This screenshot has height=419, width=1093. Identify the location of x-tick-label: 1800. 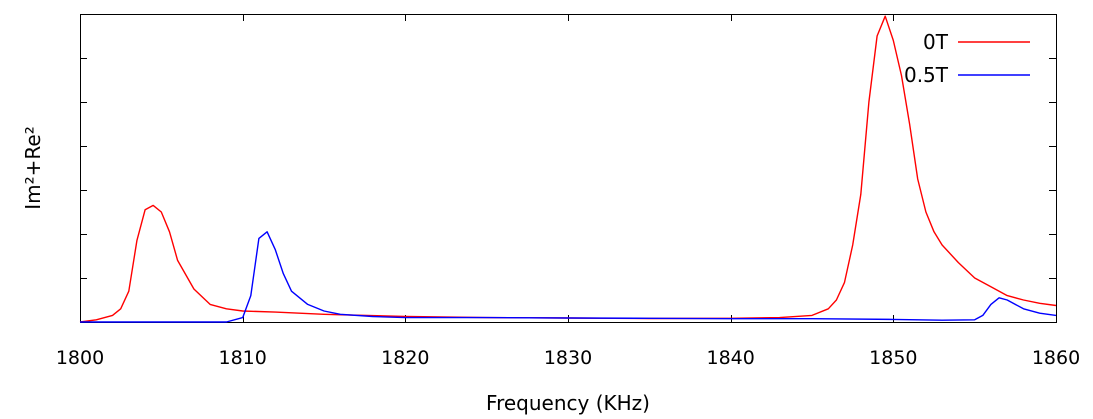
(80, 358).